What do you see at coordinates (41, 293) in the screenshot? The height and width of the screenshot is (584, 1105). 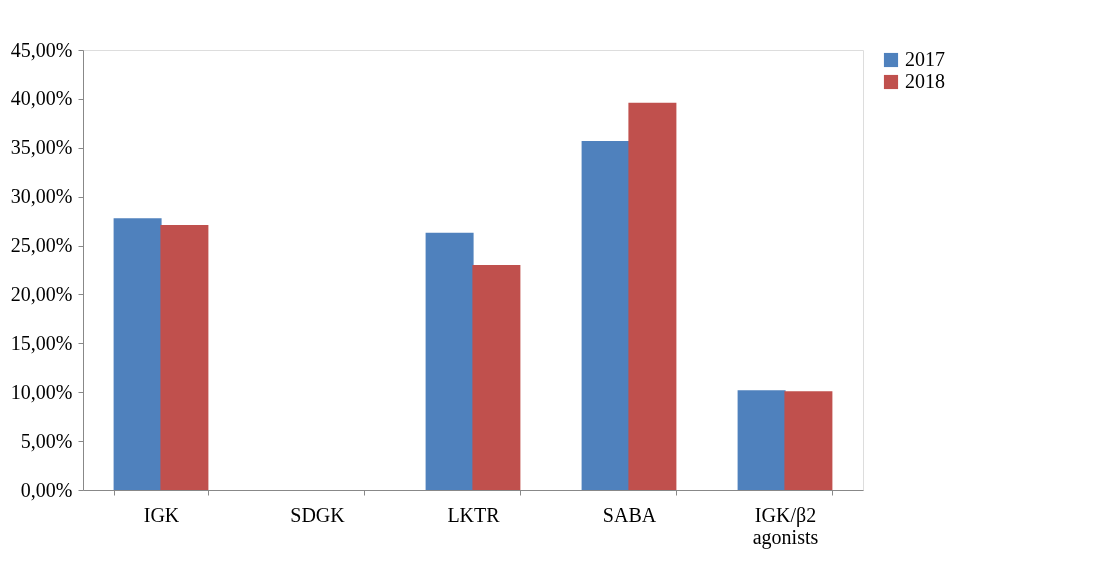 I see `y-tick-label: 20,00%` at bounding box center [41, 293].